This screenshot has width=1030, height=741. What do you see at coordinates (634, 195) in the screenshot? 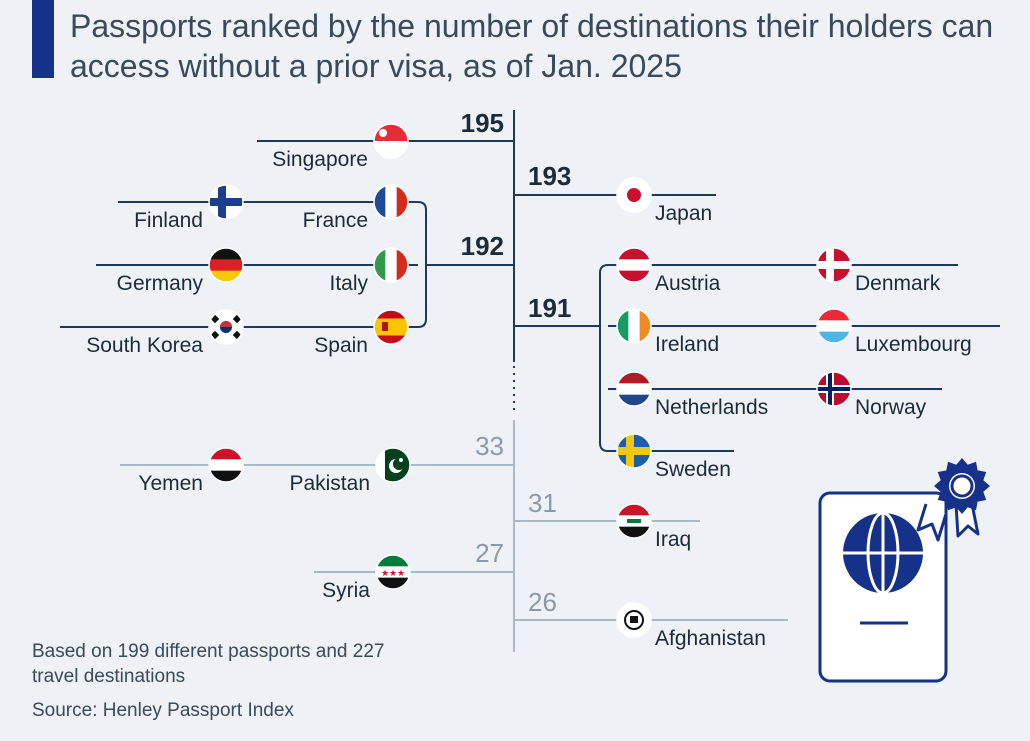
I see `flag-japan-icon` at bounding box center [634, 195].